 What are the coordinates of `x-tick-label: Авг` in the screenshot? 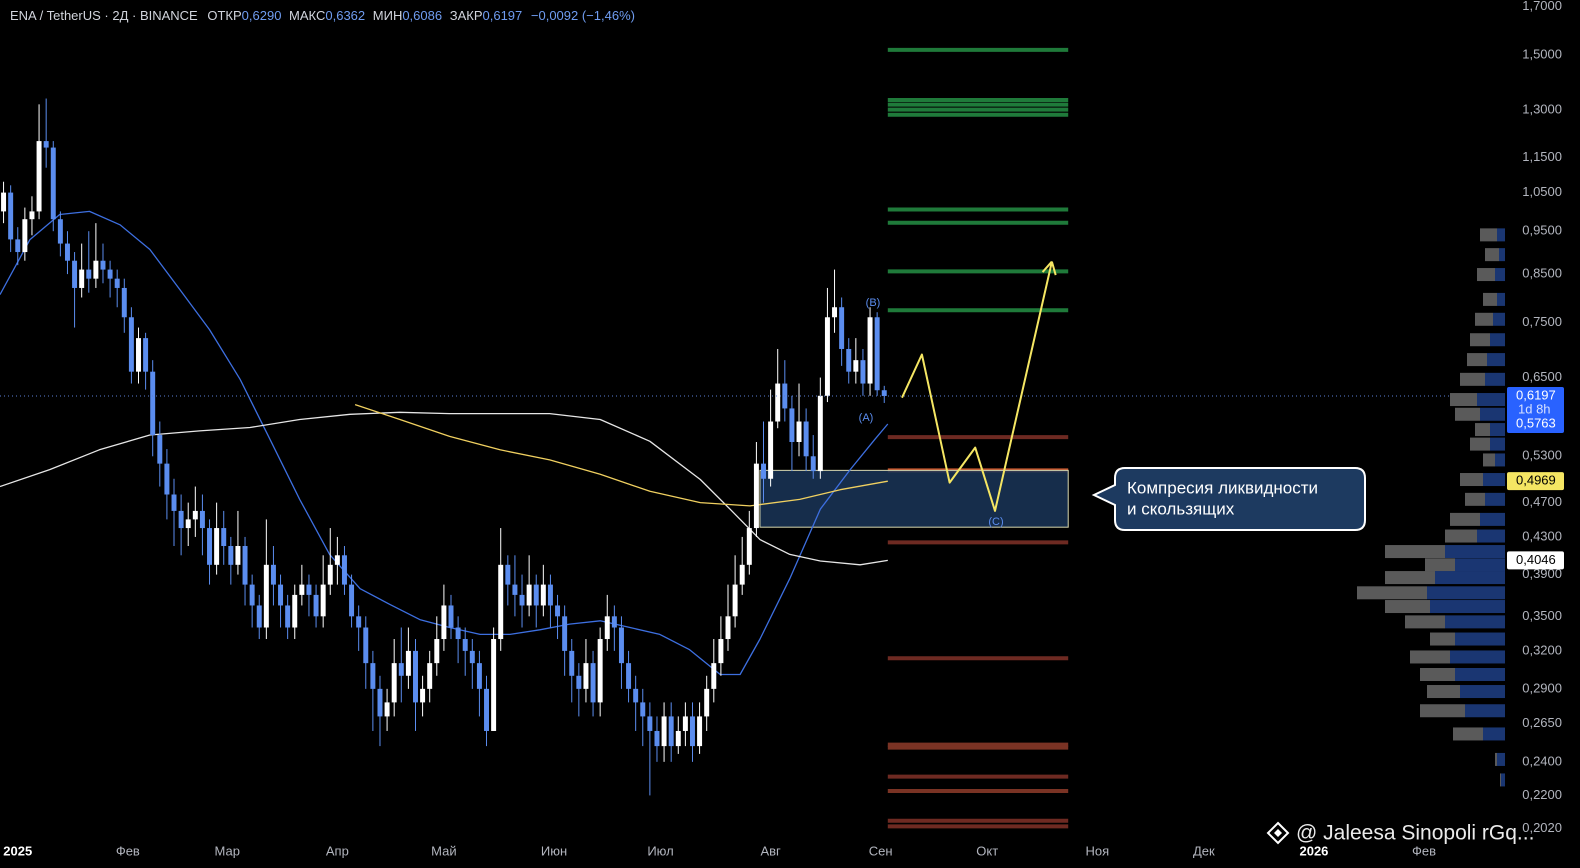 It's located at (770, 850).